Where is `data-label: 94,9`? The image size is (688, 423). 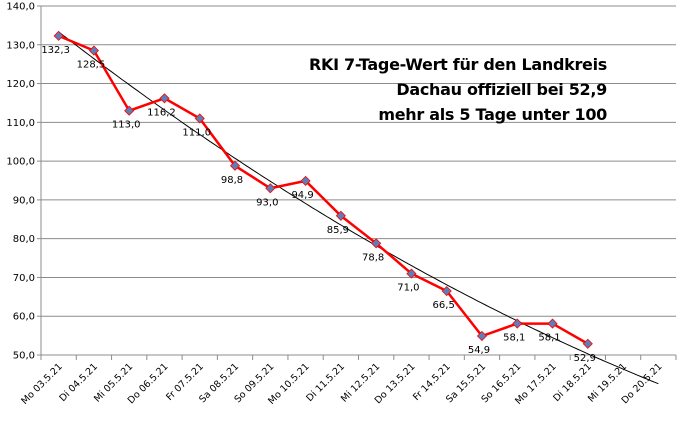
data-label: 94,9 is located at coordinates (302, 195).